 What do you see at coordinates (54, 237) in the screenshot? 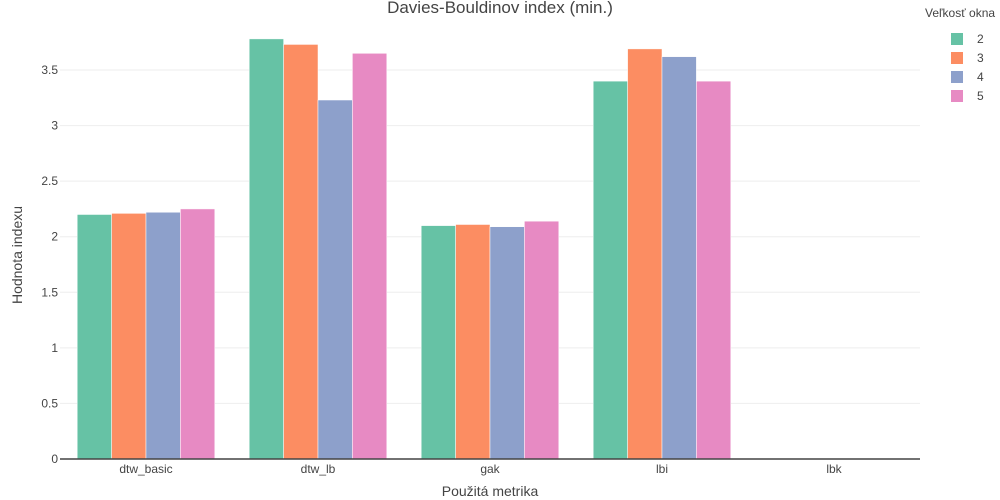
I see `y-tick-label: 2` at bounding box center [54, 237].